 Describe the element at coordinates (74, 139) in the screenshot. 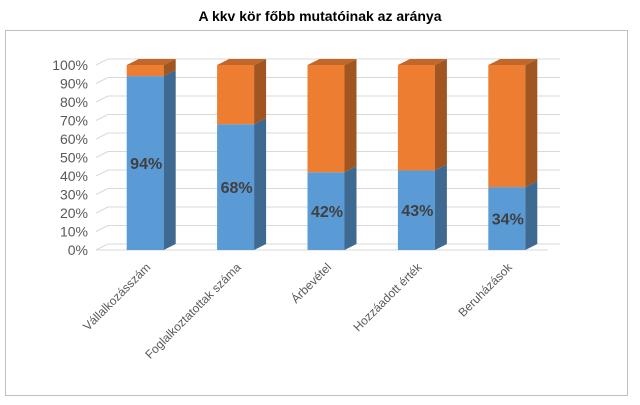

I see `y-tick-label: 60%` at that location.